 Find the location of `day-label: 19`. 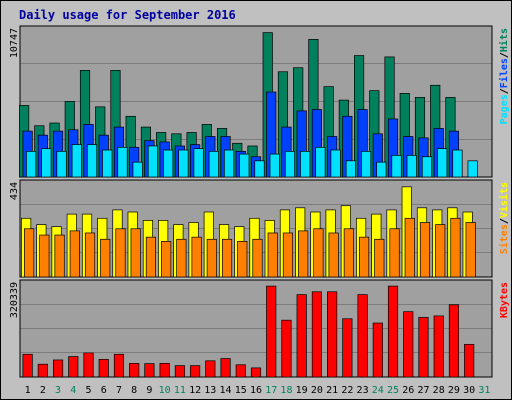

day-label: 19 is located at coordinates (302, 390).